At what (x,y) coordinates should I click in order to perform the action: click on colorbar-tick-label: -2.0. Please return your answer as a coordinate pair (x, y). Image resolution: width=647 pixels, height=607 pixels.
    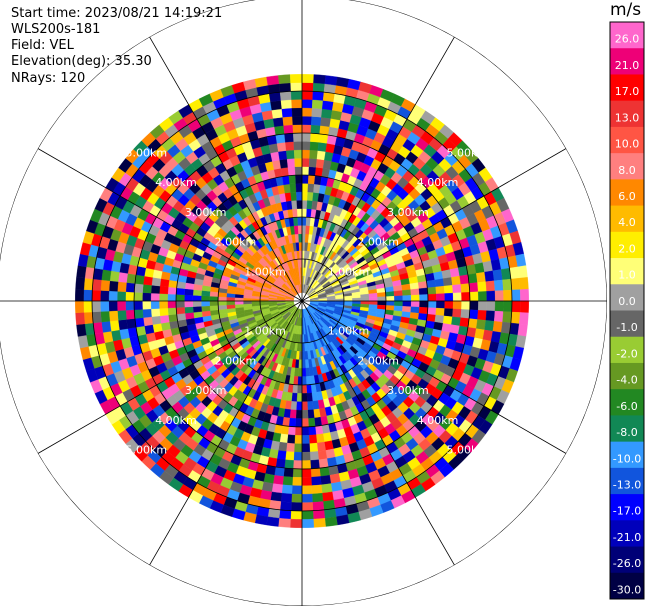
    Looking at the image, I should click on (626, 353).